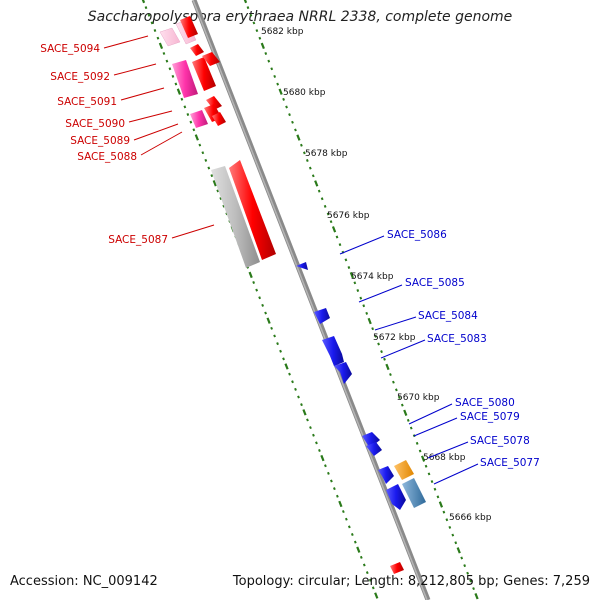 The width and height of the screenshot is (600, 600). Describe the element at coordinates (80, 77) in the screenshot. I see `gene-label-sace-5092: SACE_5092` at that location.